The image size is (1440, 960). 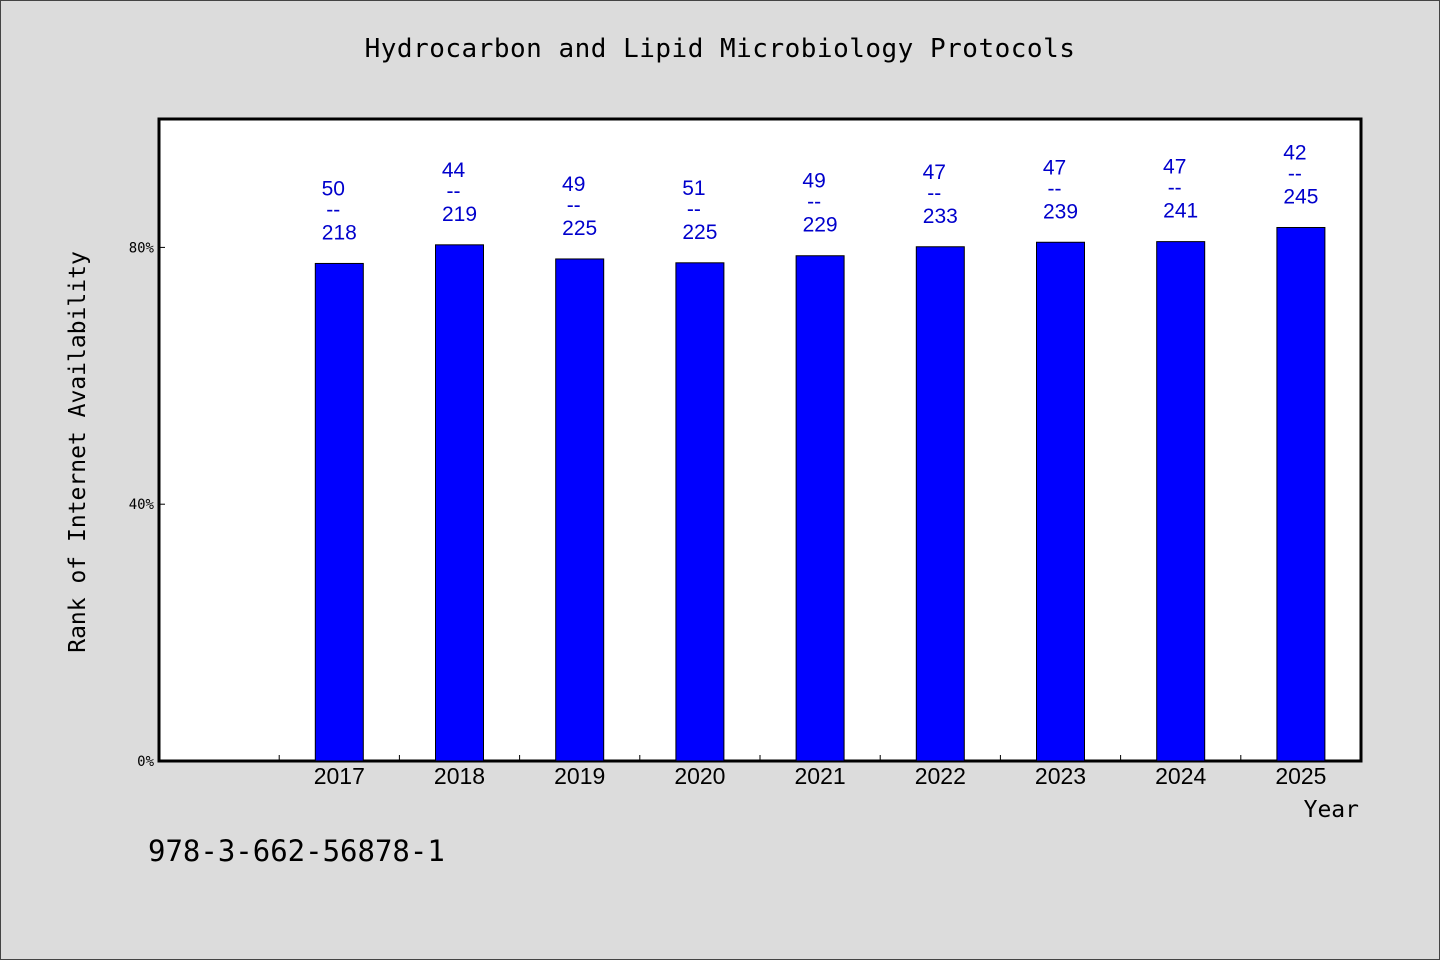 What do you see at coordinates (459, 776) in the screenshot?
I see `x-tick-label: 2018` at bounding box center [459, 776].